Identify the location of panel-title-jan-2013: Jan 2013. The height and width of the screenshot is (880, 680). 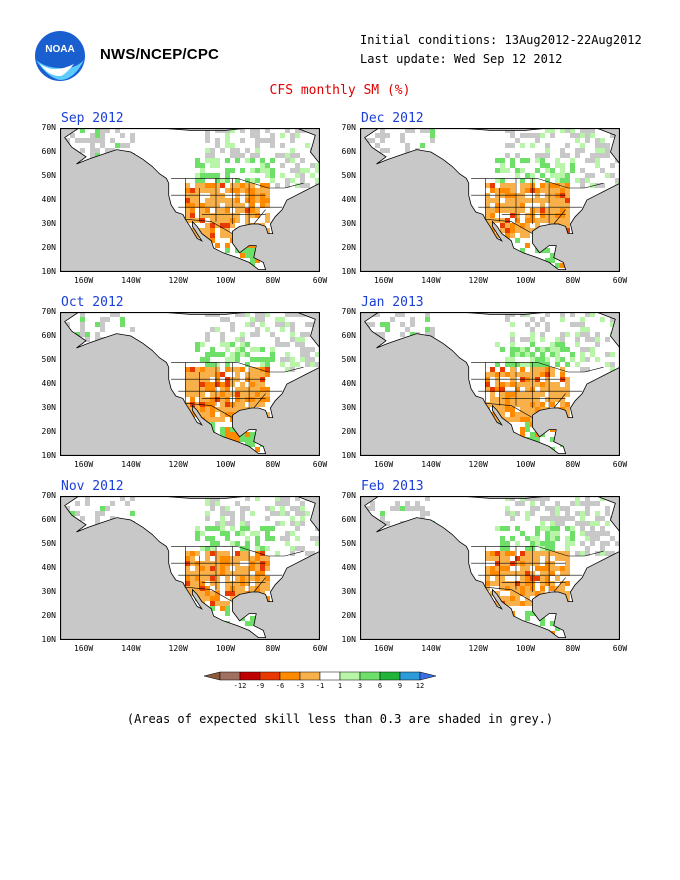
(392, 302).